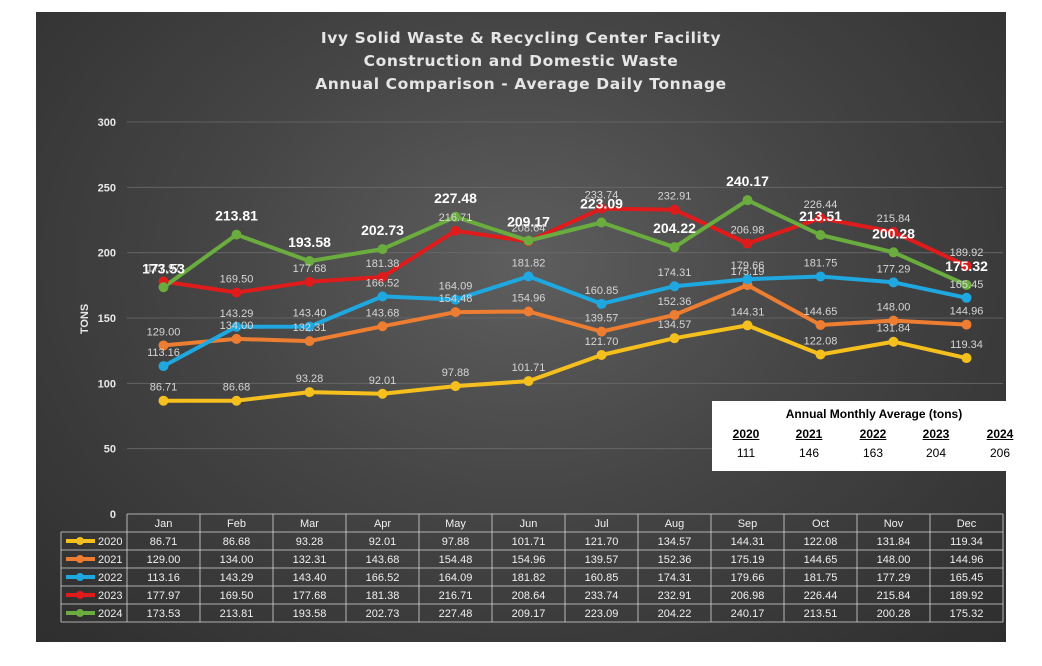 The image size is (1042, 666). I want to click on table-cell-2023-may: 216.71, so click(456, 596).